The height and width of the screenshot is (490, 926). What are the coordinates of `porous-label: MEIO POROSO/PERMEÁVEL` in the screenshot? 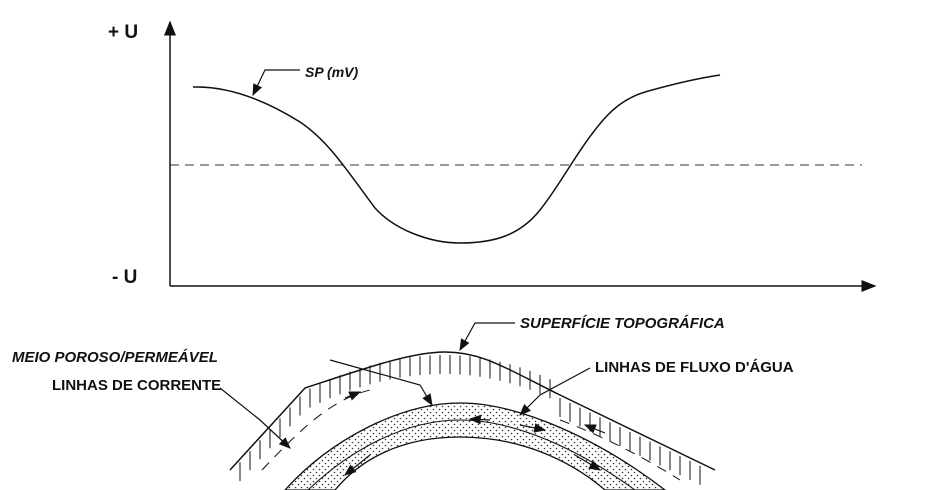 It's located at (115, 357).